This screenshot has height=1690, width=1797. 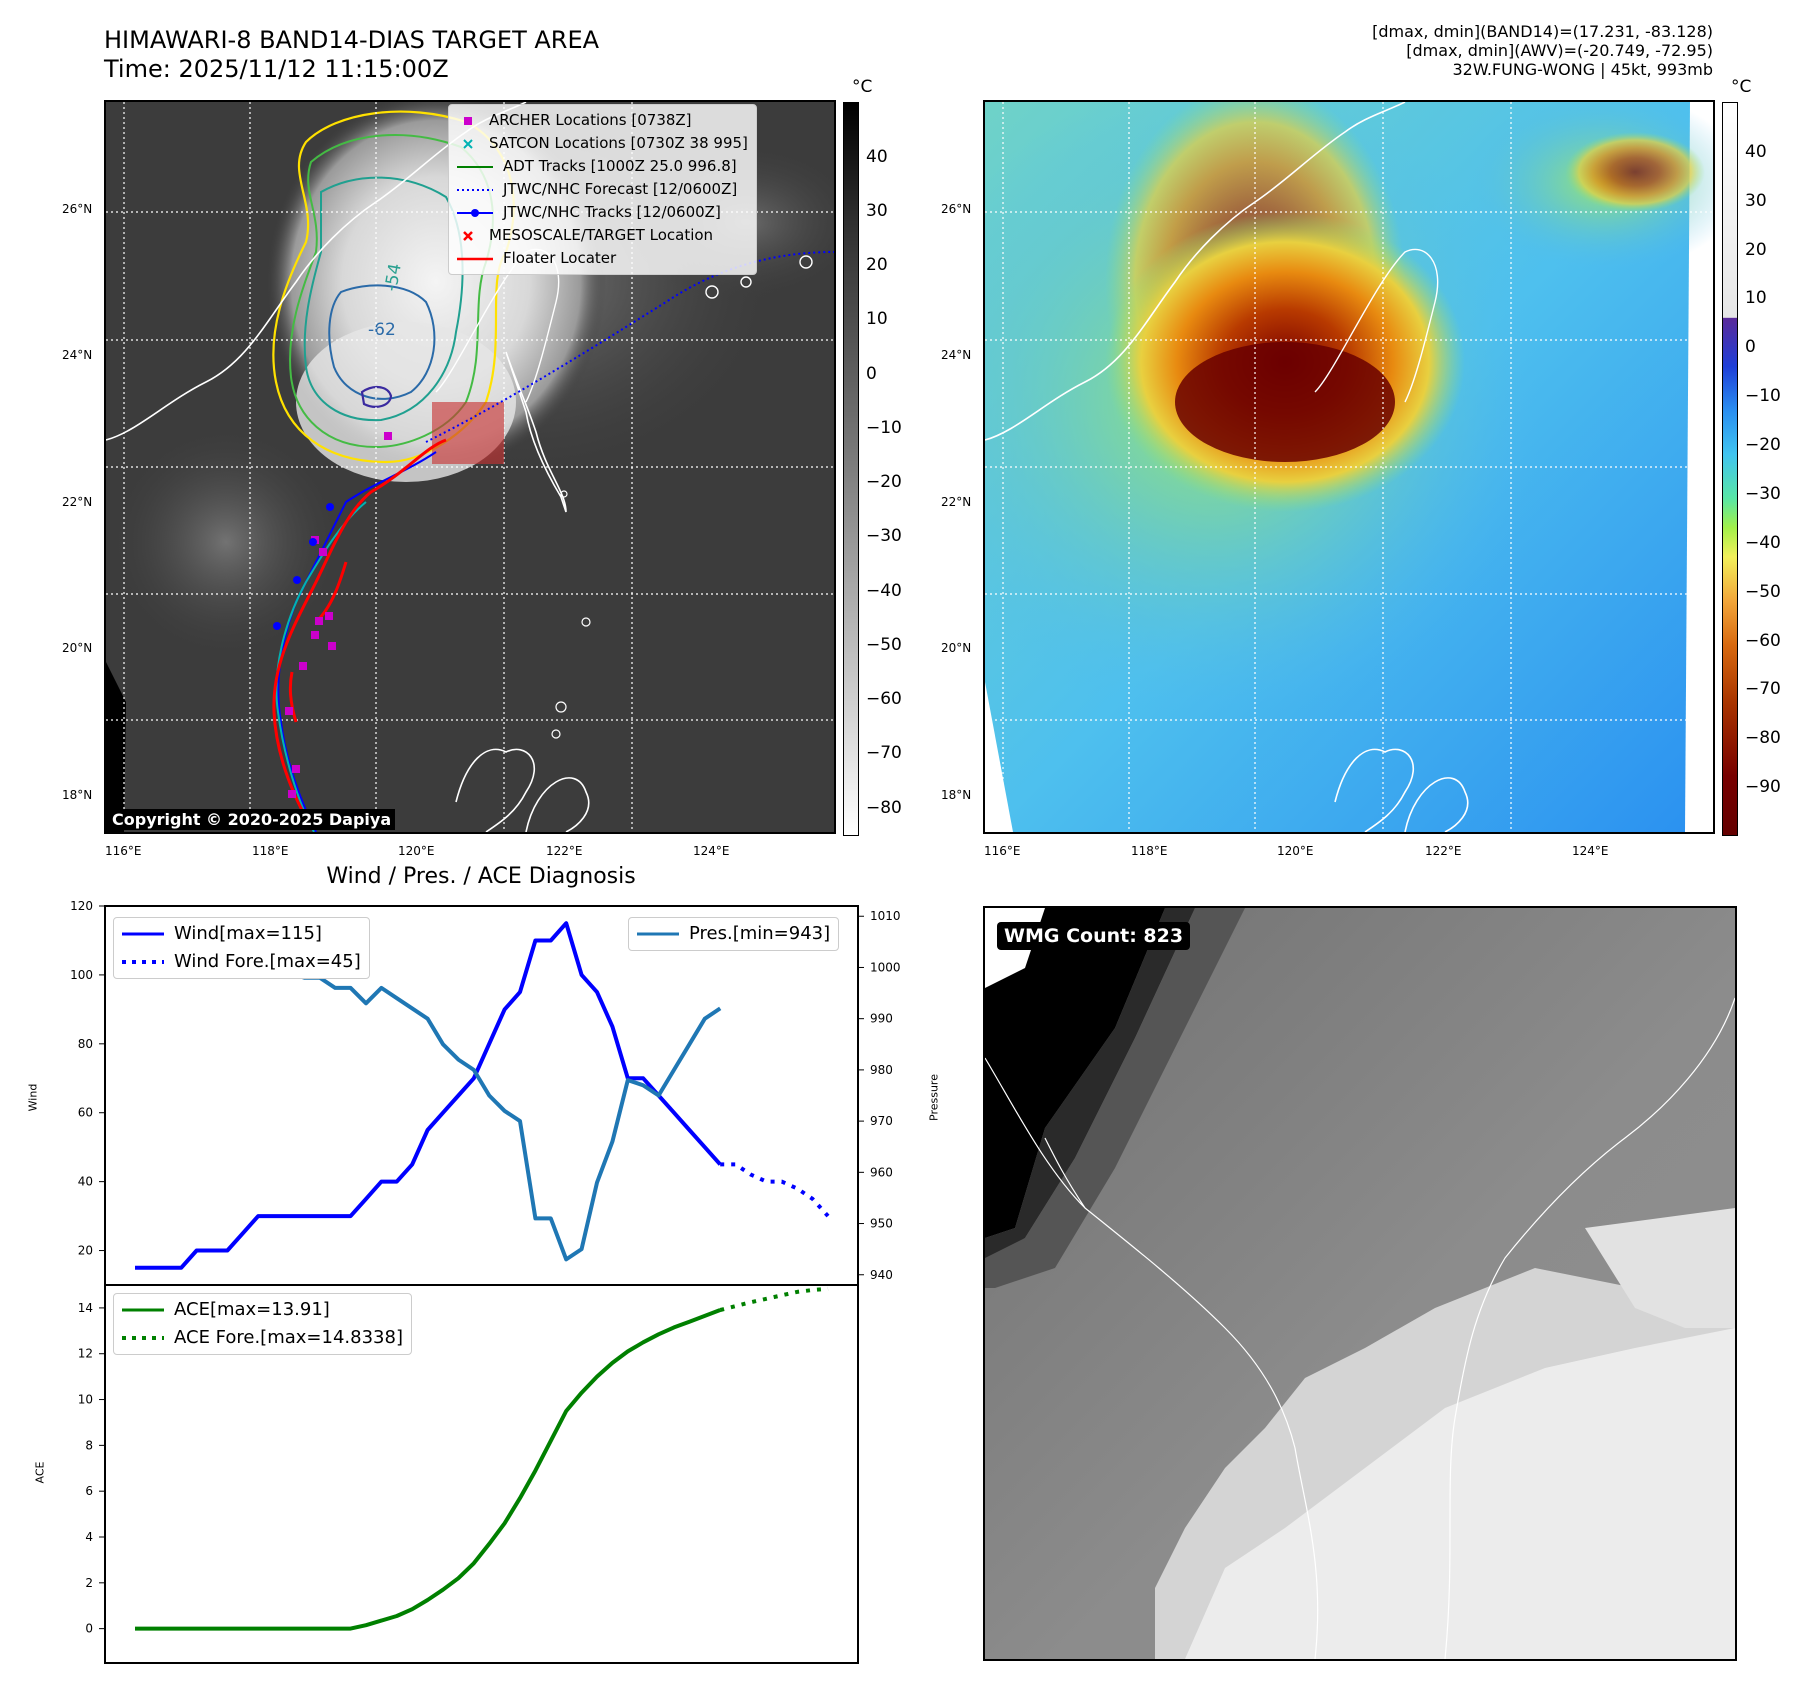 What do you see at coordinates (85, 1044) in the screenshot?
I see `y-tick-label: 80` at bounding box center [85, 1044].